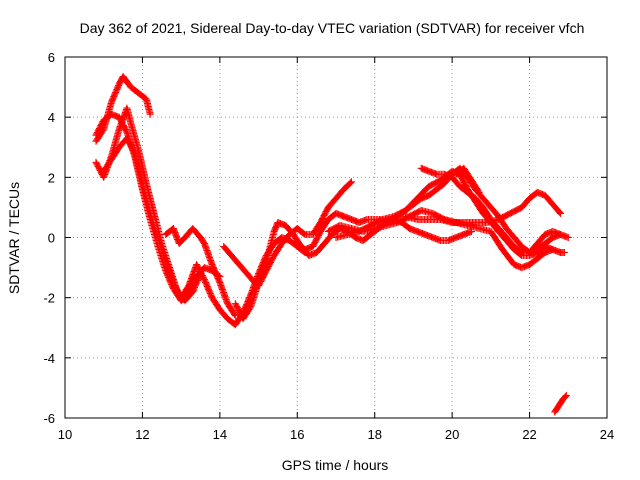 This screenshot has width=640, height=480. Describe the element at coordinates (220, 434) in the screenshot. I see `x-tick-label: 14` at that location.